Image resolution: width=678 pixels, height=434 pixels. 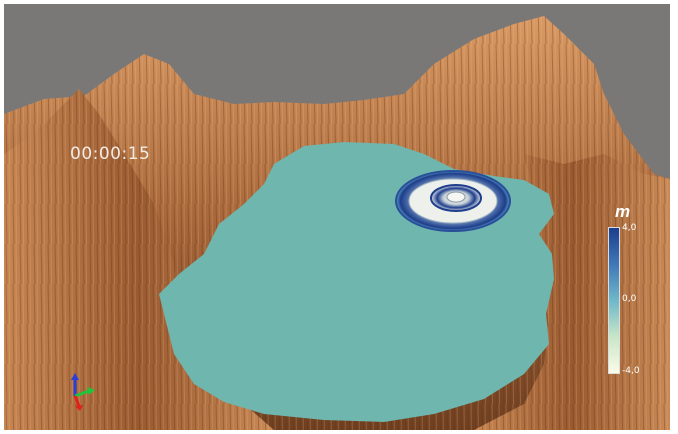 What do you see at coordinates (623, 211) in the screenshot?
I see `legend-unit: m` at bounding box center [623, 211].